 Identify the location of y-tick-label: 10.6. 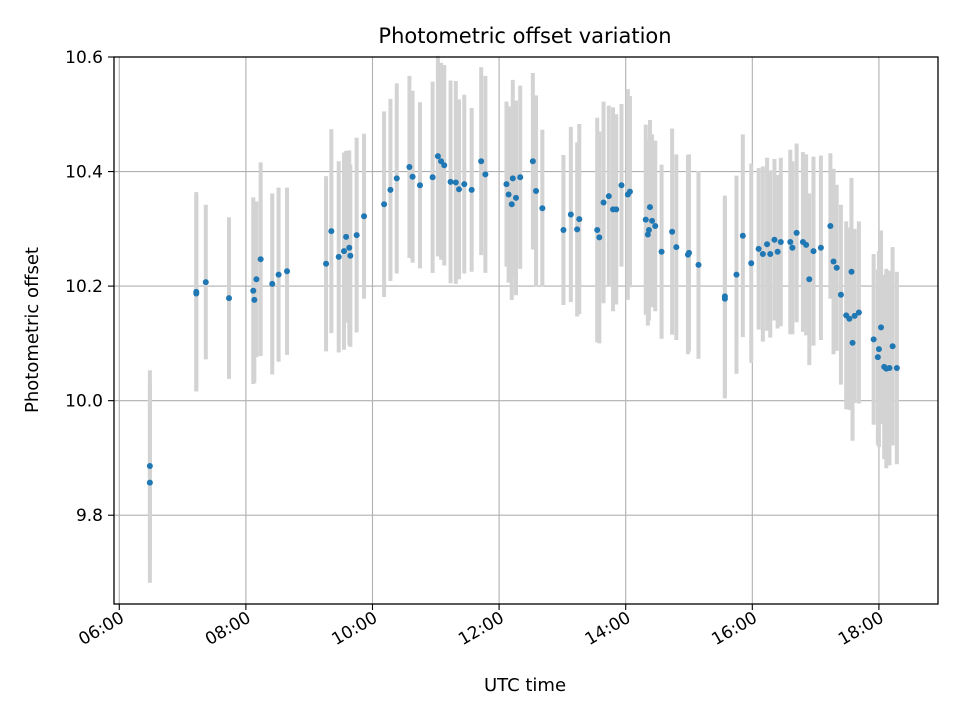
(84, 58).